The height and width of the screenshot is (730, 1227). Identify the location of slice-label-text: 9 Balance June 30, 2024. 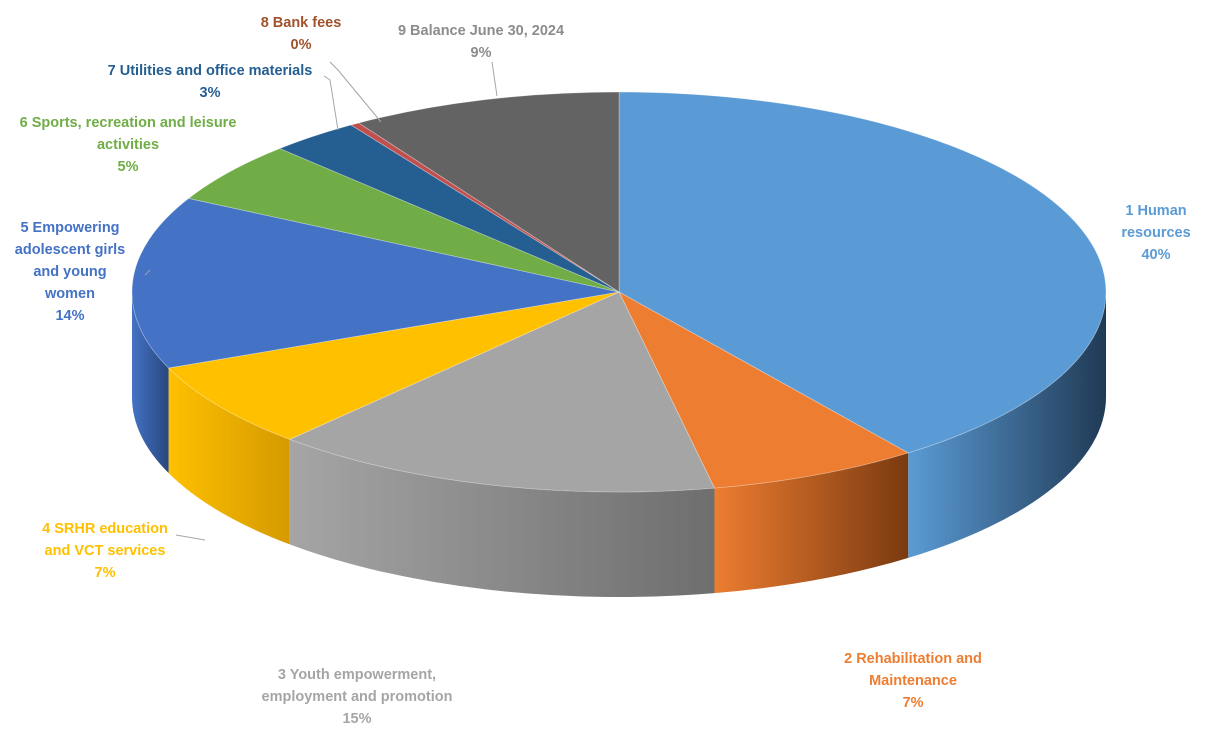
(481, 31).